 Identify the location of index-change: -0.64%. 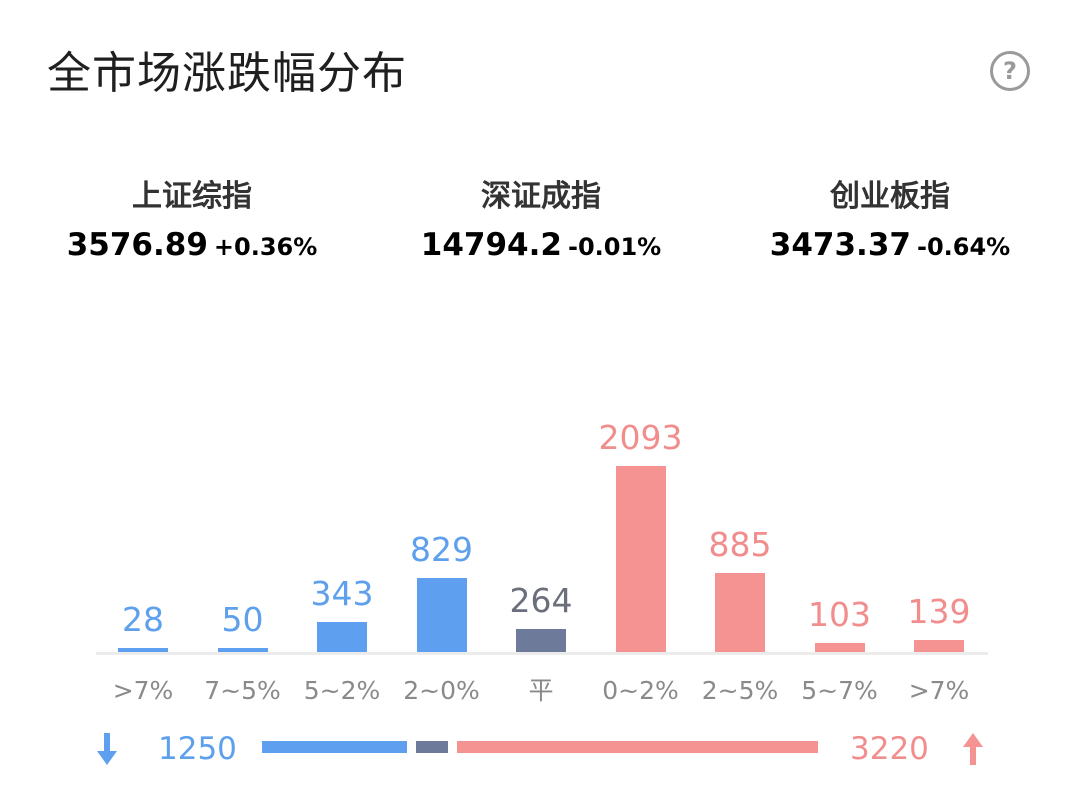
(963, 247).